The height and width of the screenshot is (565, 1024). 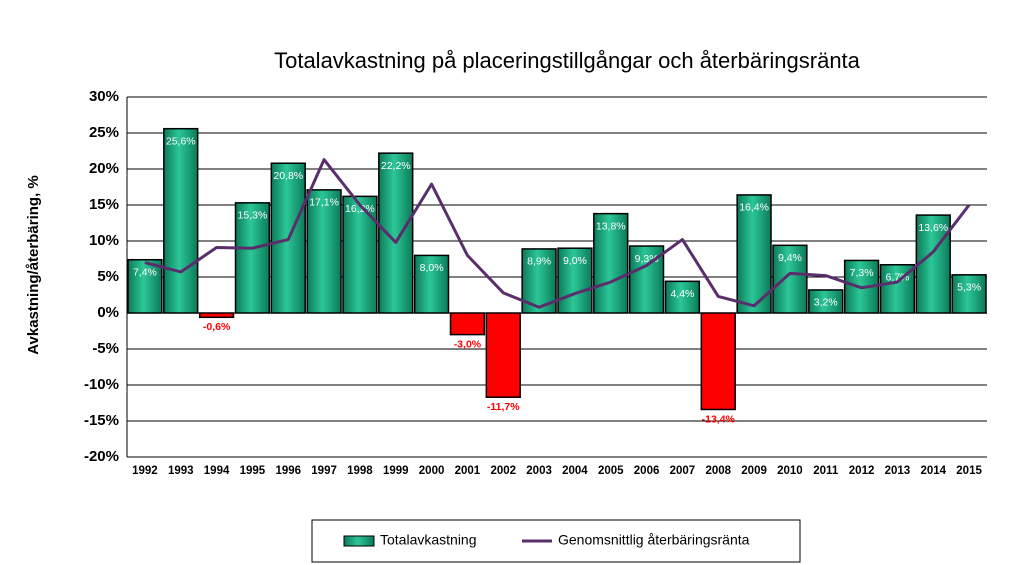 I want to click on data-label: 13,8%, so click(x=611, y=226).